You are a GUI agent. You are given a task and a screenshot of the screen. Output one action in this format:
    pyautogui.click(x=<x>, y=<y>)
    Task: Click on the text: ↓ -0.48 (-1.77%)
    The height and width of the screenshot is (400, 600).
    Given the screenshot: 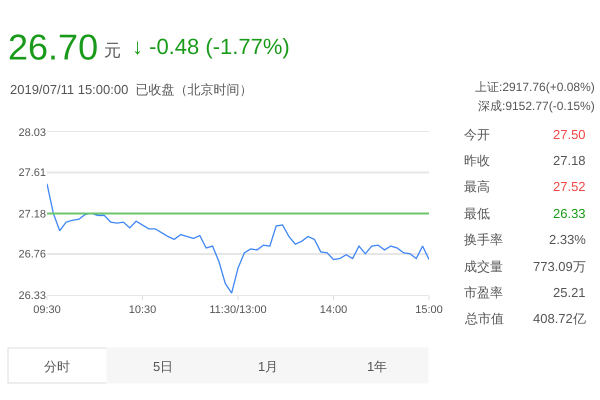 What is the action you would take?
    pyautogui.click(x=211, y=46)
    